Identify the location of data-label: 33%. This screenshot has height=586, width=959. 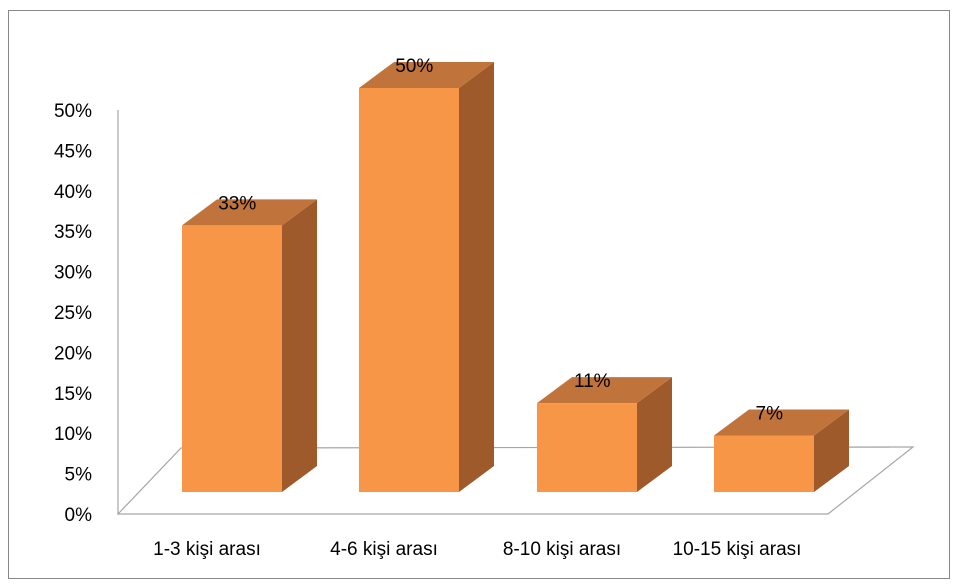
(237, 203).